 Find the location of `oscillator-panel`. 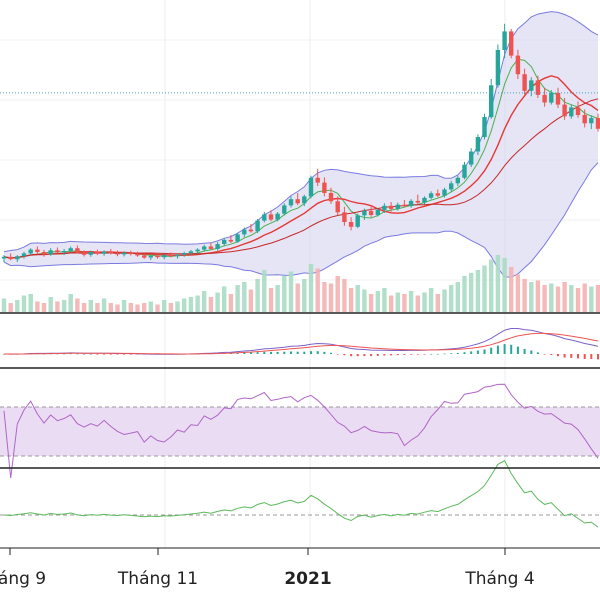

oscillator-panel is located at coordinates (300, 493).